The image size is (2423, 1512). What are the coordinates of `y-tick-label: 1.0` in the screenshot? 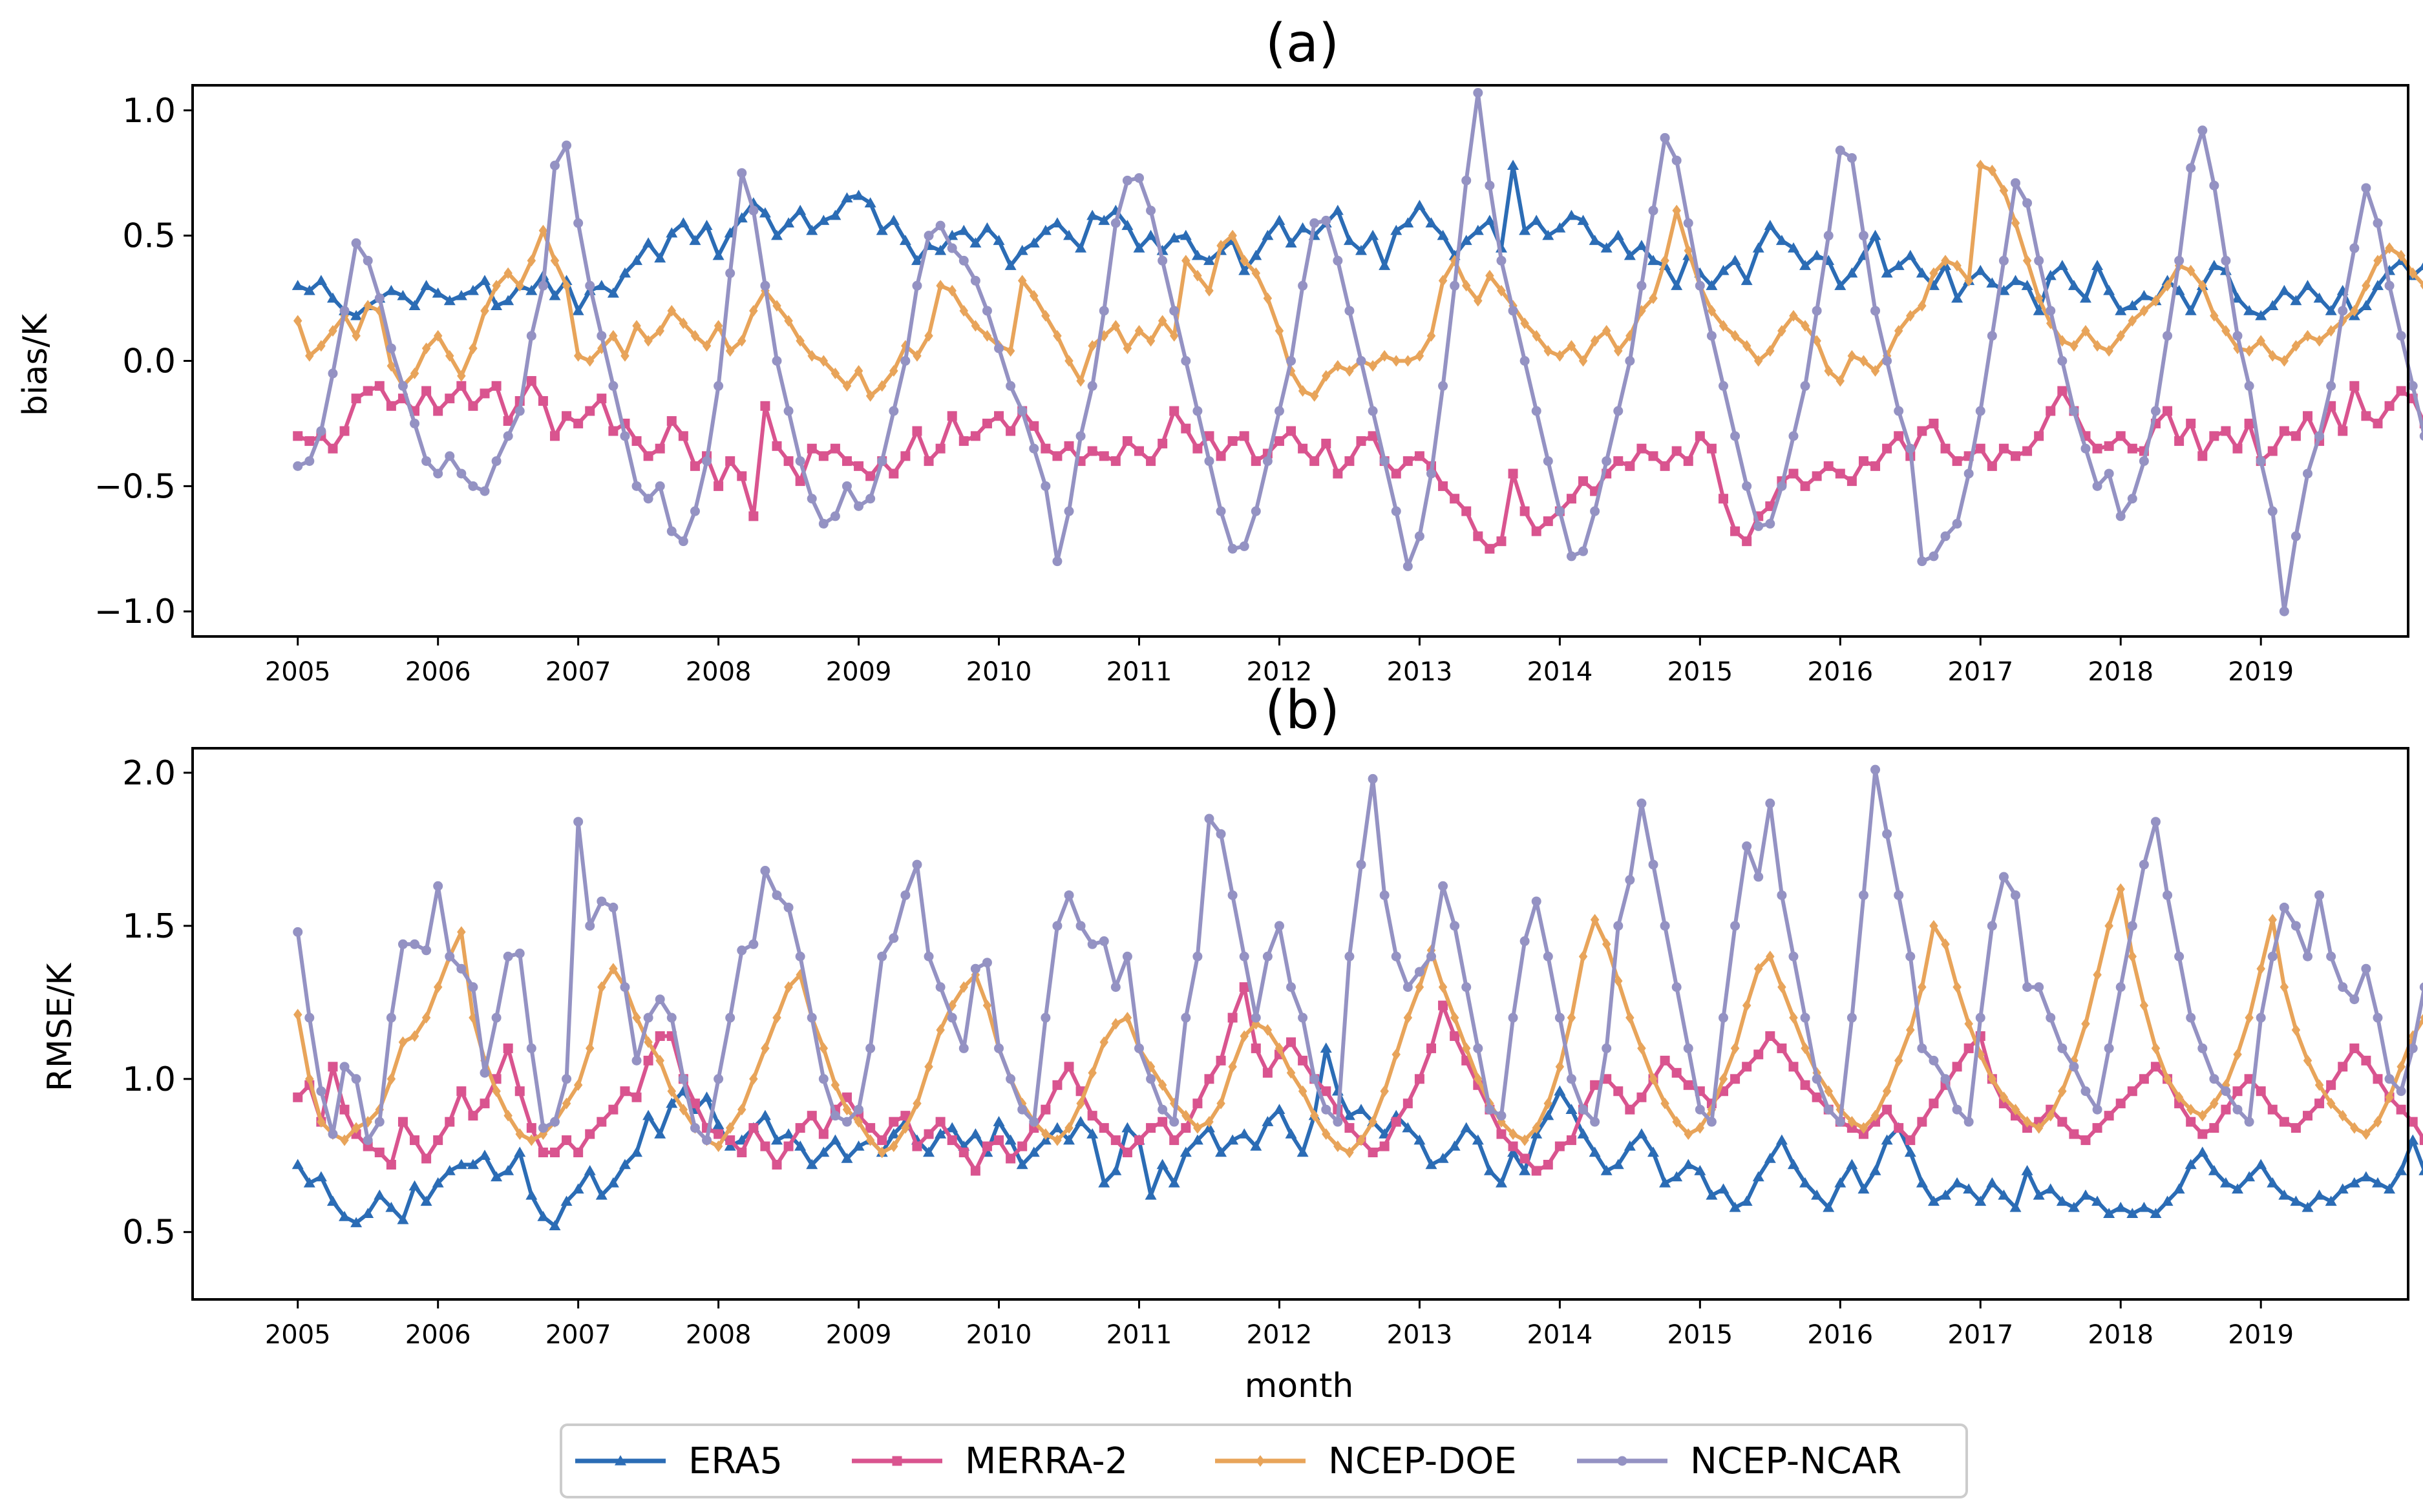 It's located at (149, 112).